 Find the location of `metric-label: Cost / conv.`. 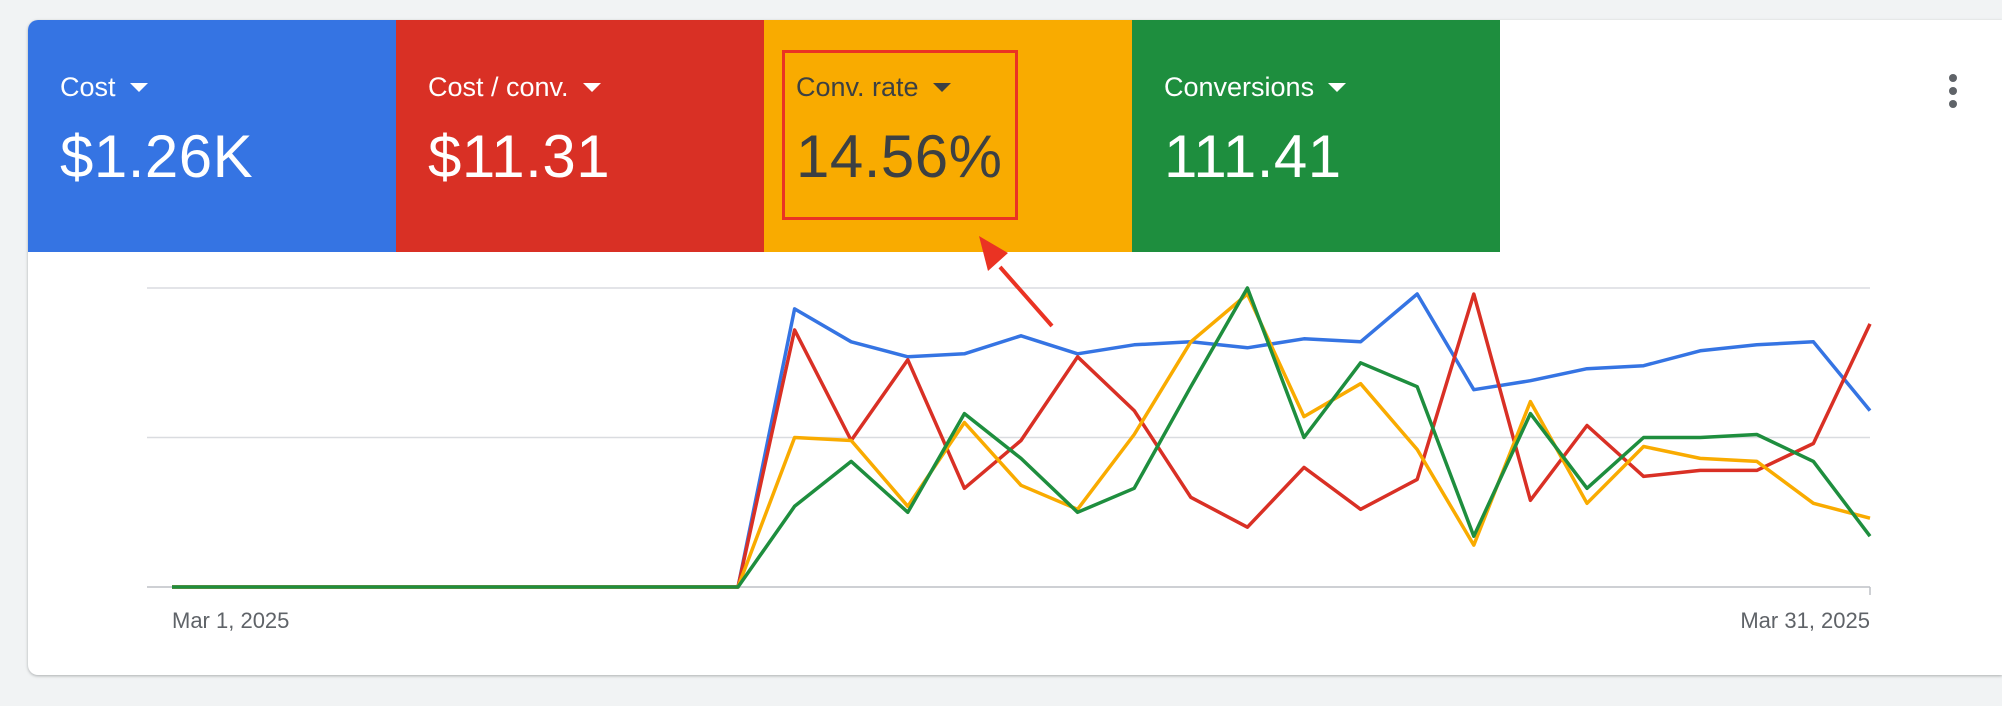

metric-label: Cost / conv. is located at coordinates (498, 87).